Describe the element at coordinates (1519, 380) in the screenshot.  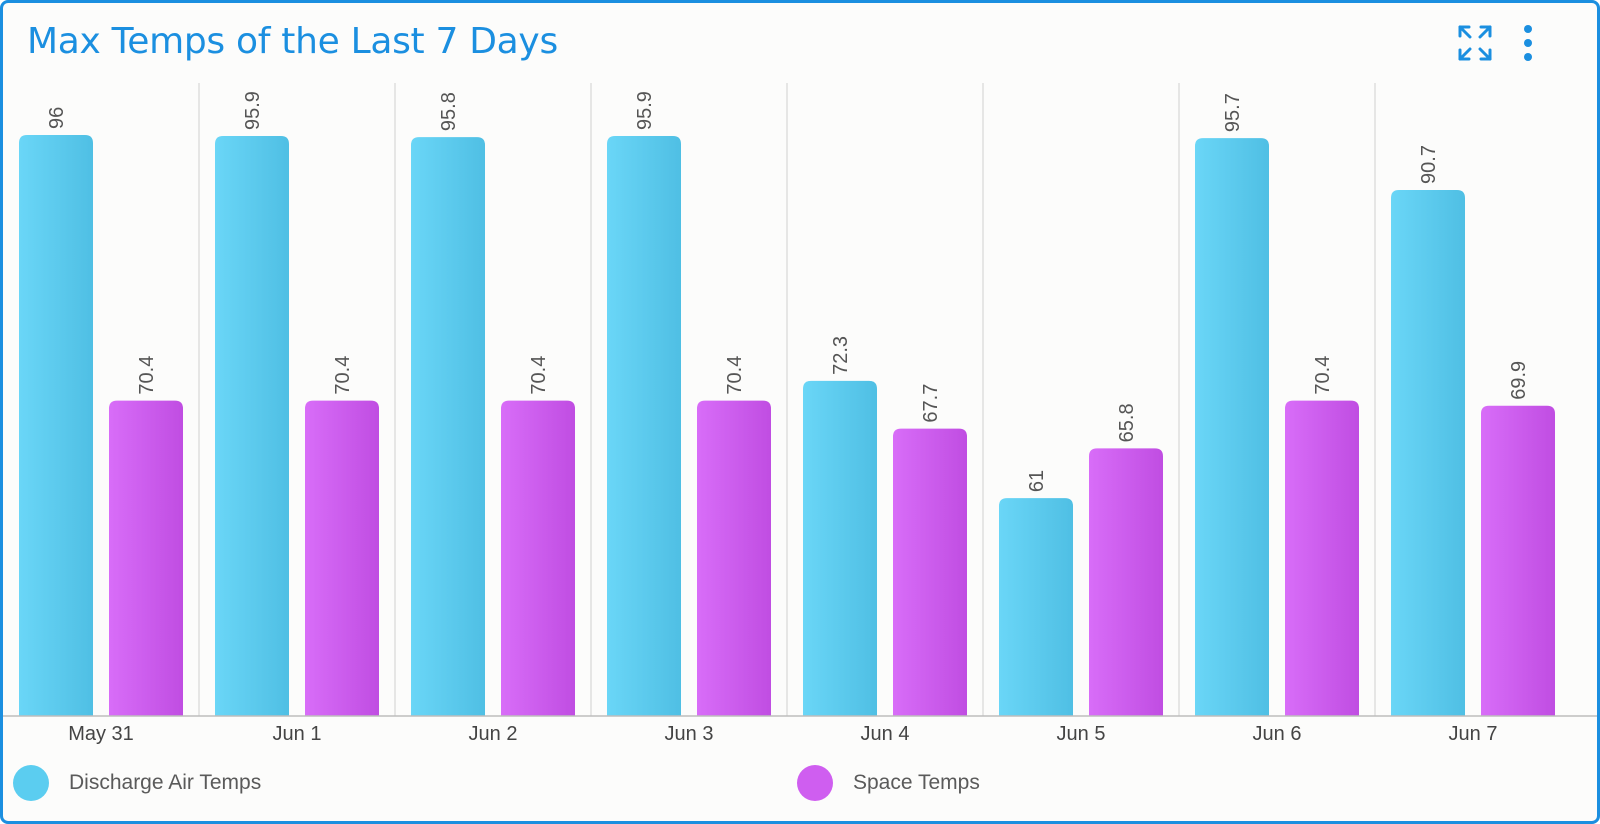
I see `data-label-space: 69.9` at that location.